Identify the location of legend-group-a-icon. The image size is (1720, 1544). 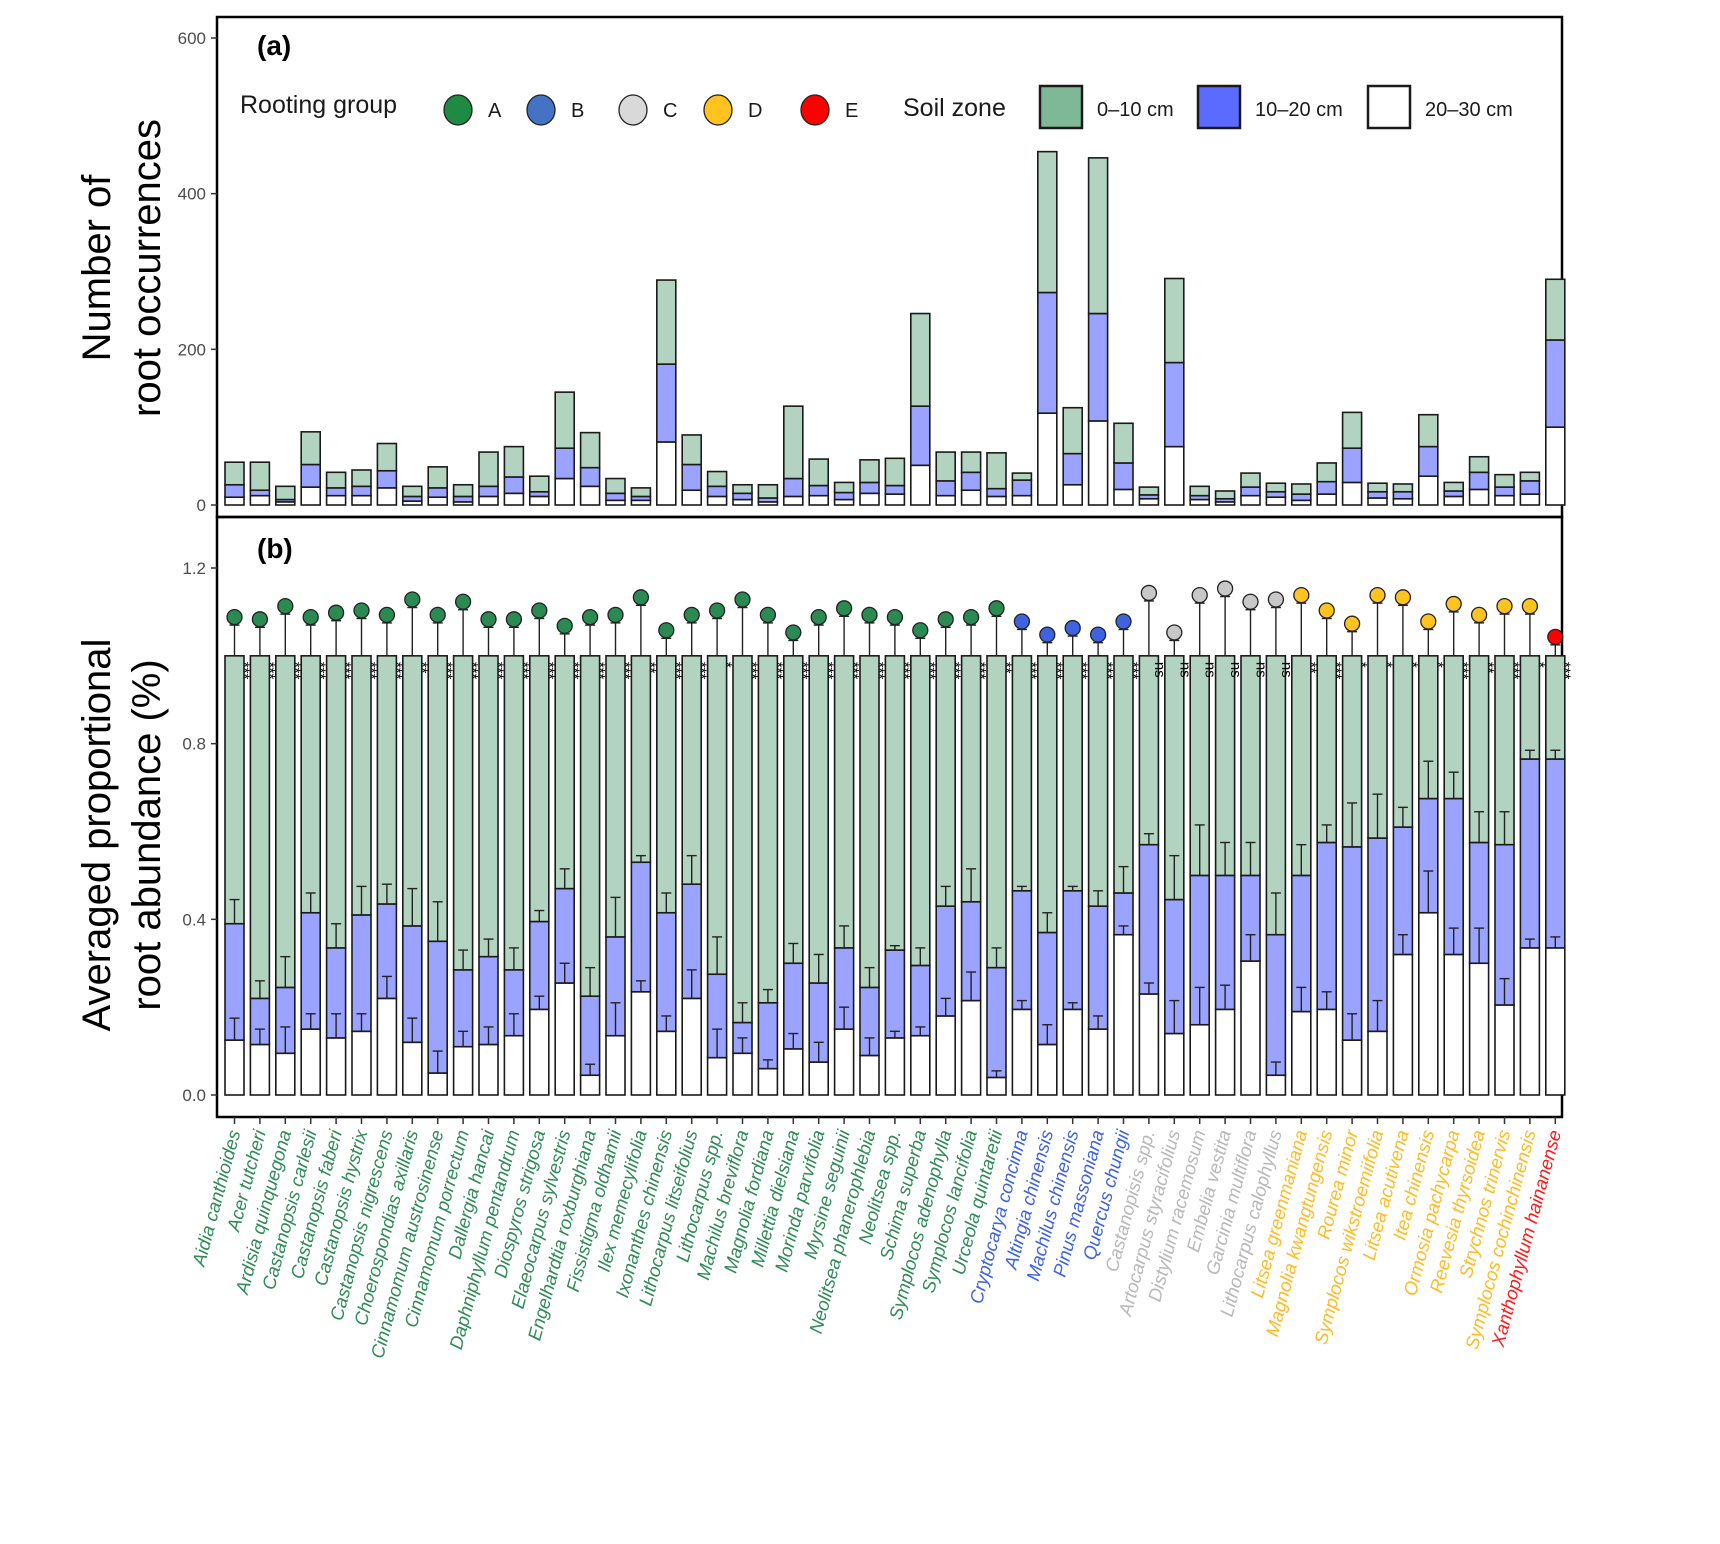
(458, 110).